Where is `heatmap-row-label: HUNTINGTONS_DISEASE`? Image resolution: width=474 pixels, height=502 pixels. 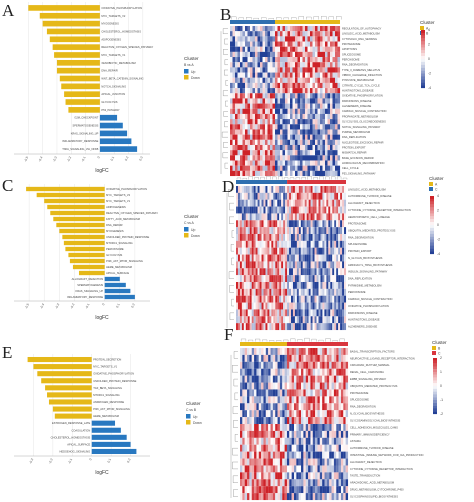
heatmap-row-label: HUNTINGTONS_DISEASE is located at coordinates (358, 91).